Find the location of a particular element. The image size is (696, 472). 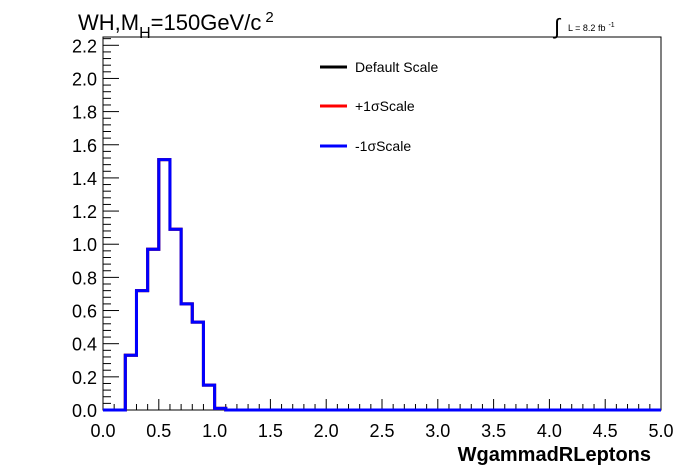

x-axis-tick-labels: 0.0 0.5 1.0 1.5 2.0 2.5 3.0 3.5 4.0 4.5 5.0 is located at coordinates (381, 431).